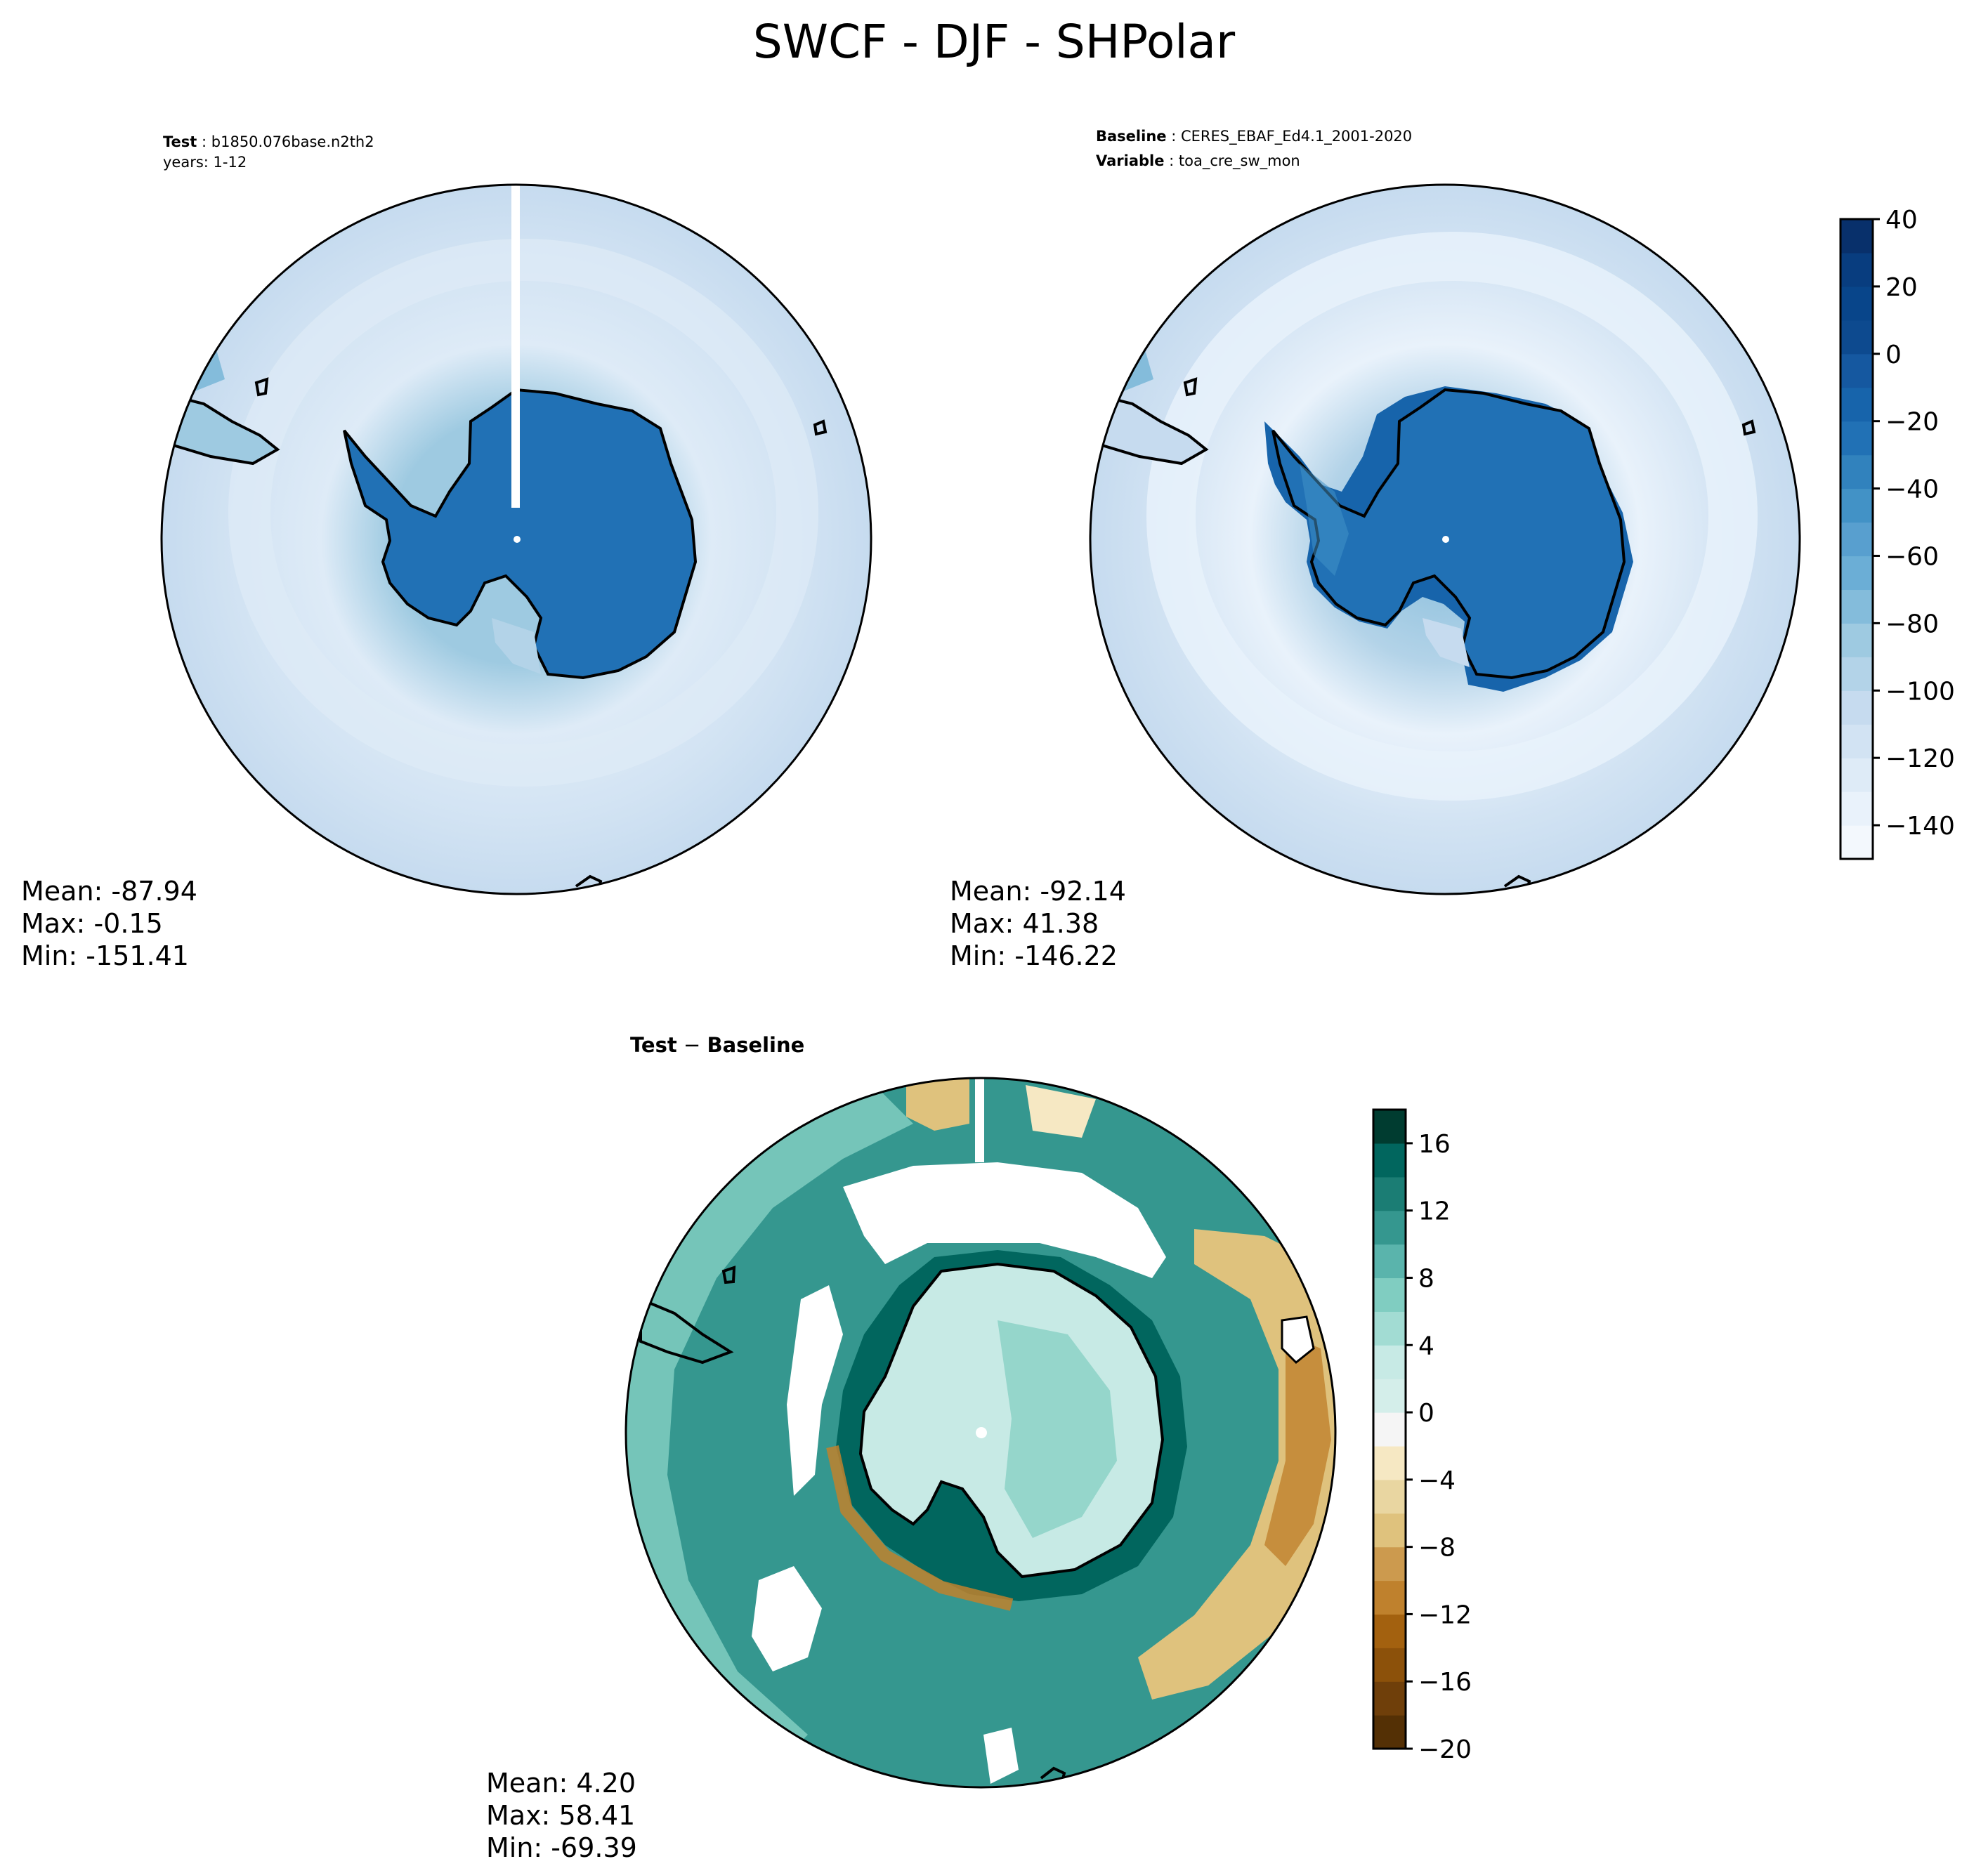 The height and width of the screenshot is (1873, 1988). Describe the element at coordinates (1324, 520) in the screenshot. I see `baseline-map-antarctica-inner` at that location.